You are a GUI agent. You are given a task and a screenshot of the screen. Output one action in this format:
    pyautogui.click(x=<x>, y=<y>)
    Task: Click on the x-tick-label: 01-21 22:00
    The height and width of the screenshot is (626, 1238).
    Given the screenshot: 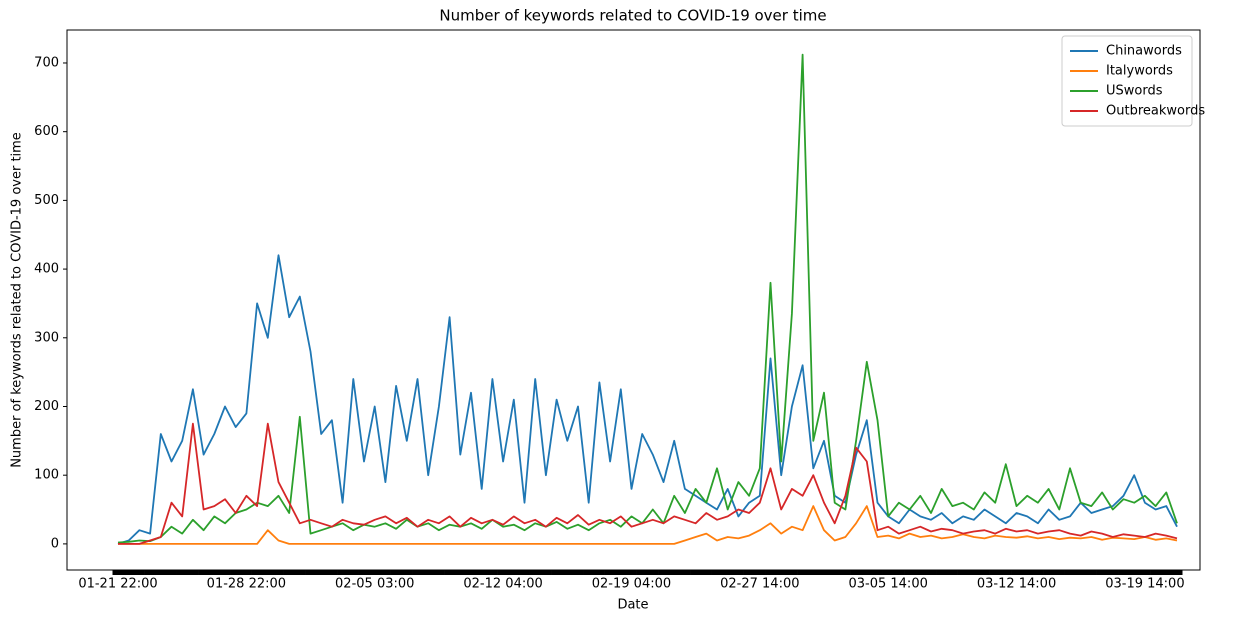 What is the action you would take?
    pyautogui.click(x=117, y=584)
    